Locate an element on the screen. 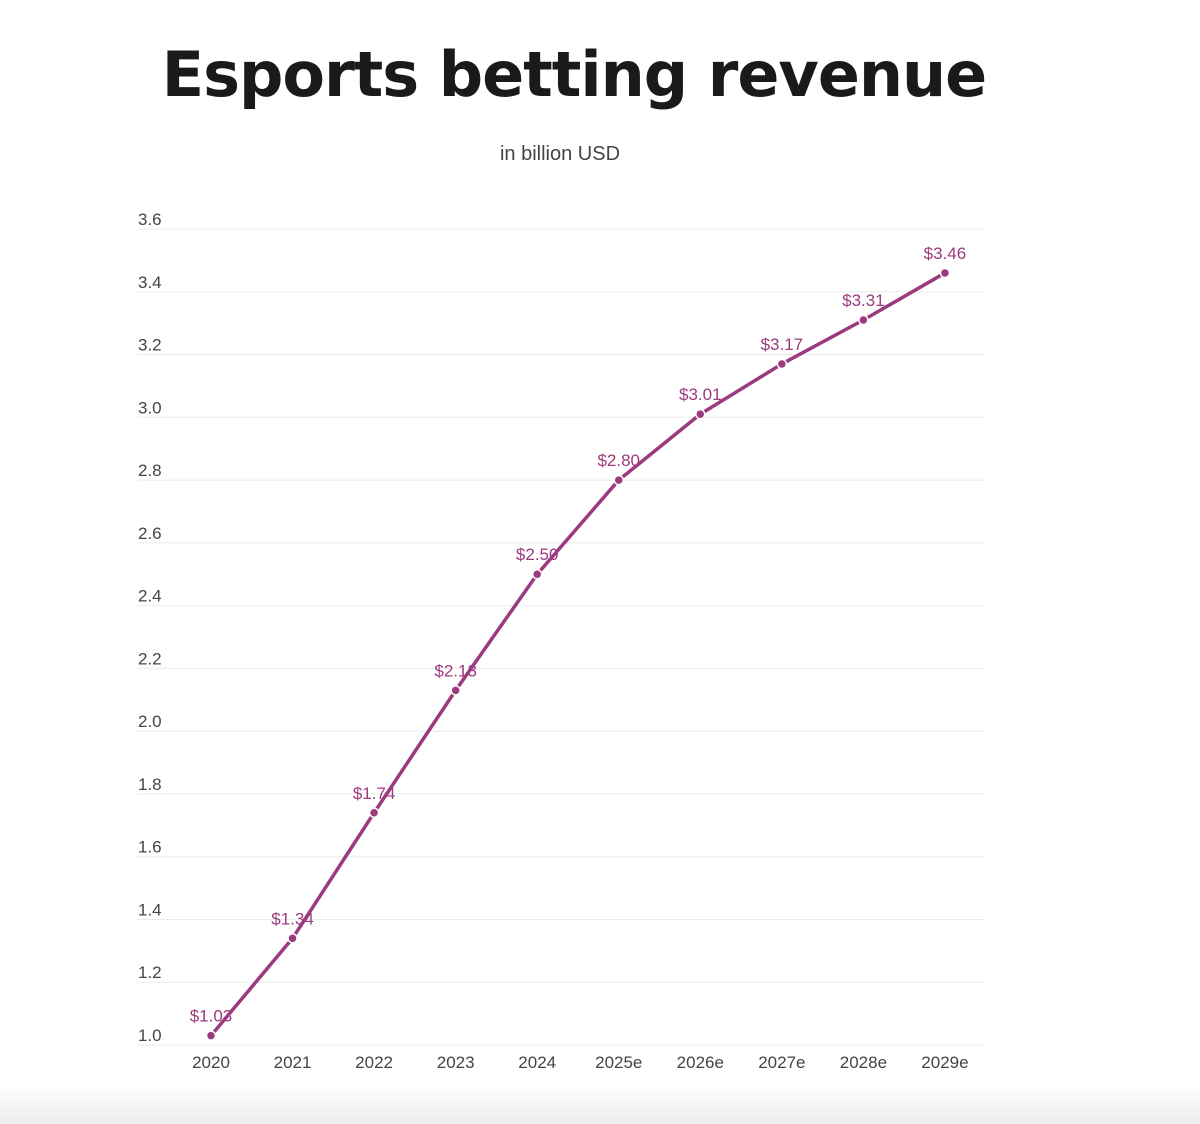 This screenshot has height=1124, width=1200. y-tick-label: 3.2 is located at coordinates (150, 345).